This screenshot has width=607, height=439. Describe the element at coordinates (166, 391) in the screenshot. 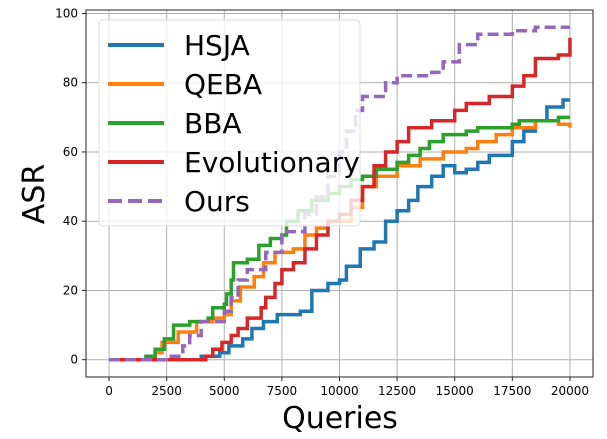

I see `x-tick-label: 2500` at that location.